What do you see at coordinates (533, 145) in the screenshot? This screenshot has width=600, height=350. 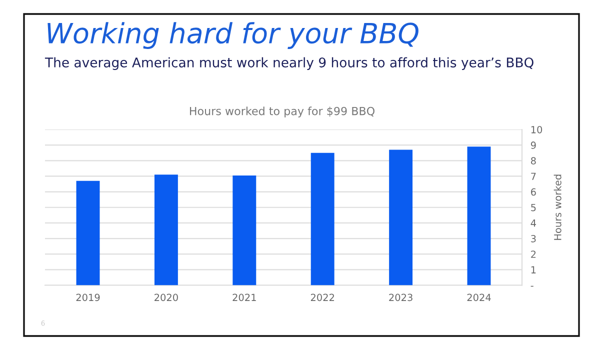 I see `y-tick-label: 9` at bounding box center [533, 145].